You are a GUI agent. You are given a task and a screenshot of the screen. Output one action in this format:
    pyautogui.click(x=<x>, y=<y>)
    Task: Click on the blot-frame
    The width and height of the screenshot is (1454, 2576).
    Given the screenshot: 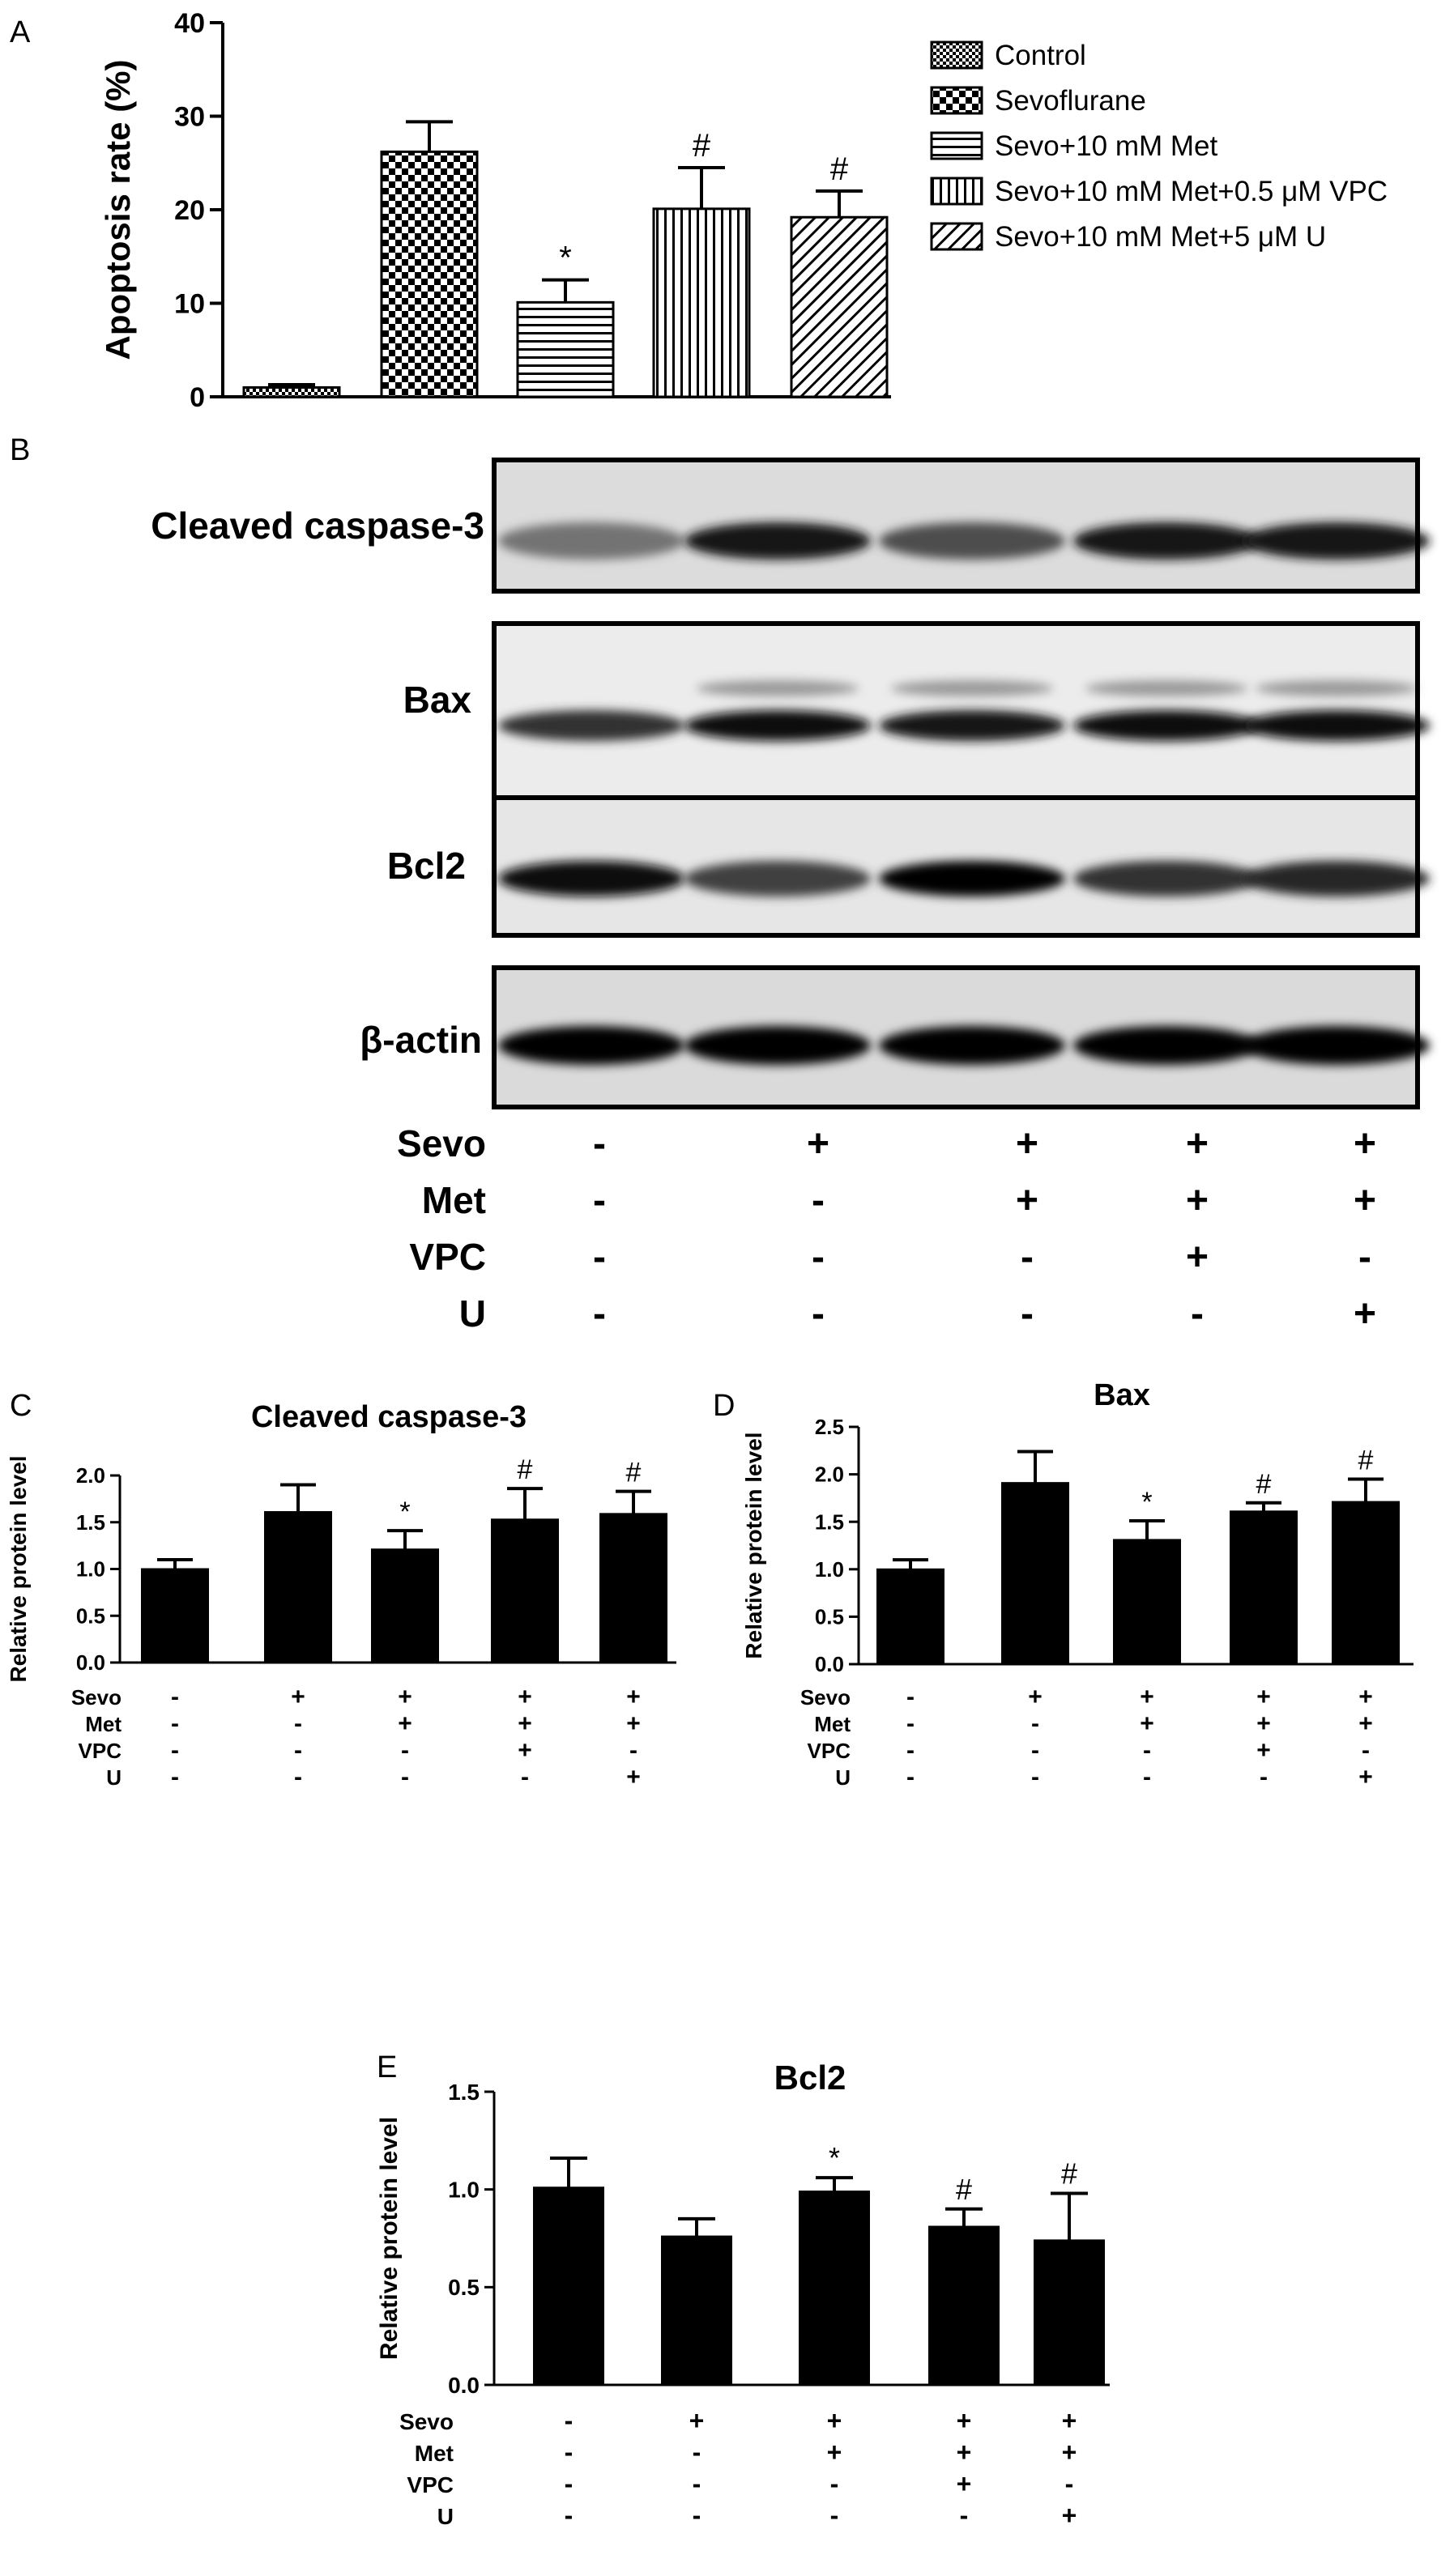 What is the action you would take?
    pyautogui.click(x=956, y=526)
    